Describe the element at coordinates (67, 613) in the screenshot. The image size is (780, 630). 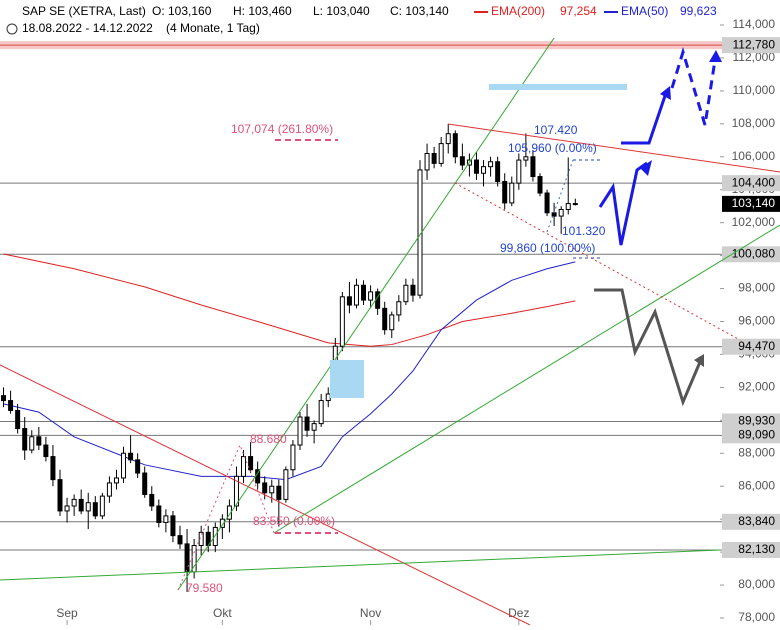
I see `x-tick-label: Sep` at that location.